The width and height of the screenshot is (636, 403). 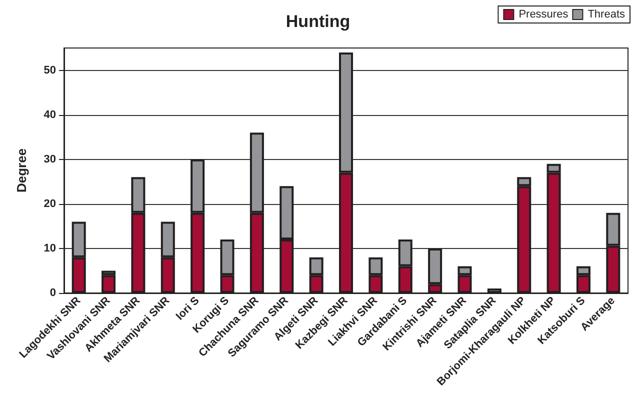 What do you see at coordinates (50, 159) in the screenshot?
I see `y-tick-label: 30` at bounding box center [50, 159].